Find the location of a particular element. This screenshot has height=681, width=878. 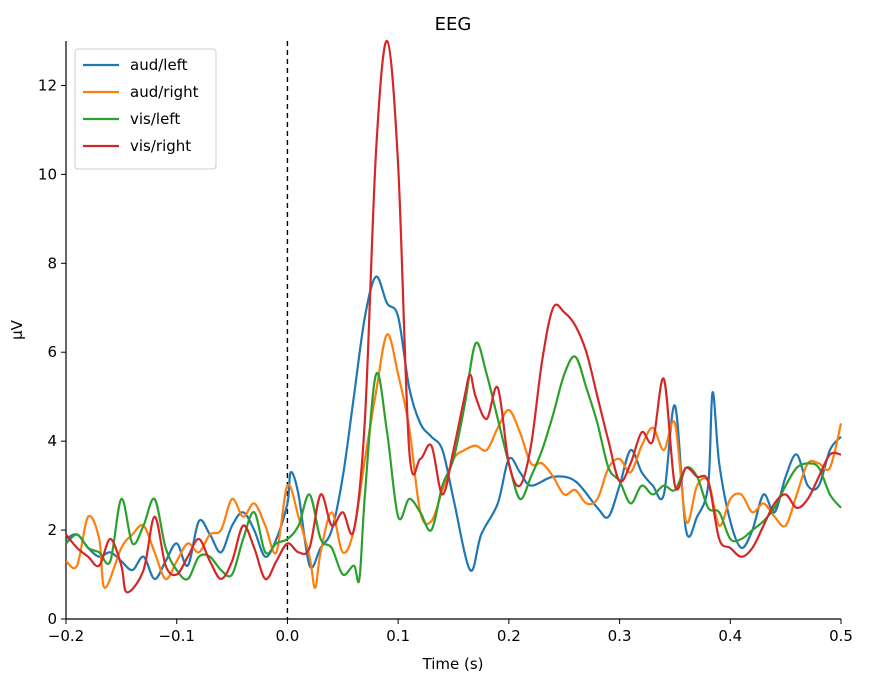

x-tick-label: 0.4 is located at coordinates (730, 636).